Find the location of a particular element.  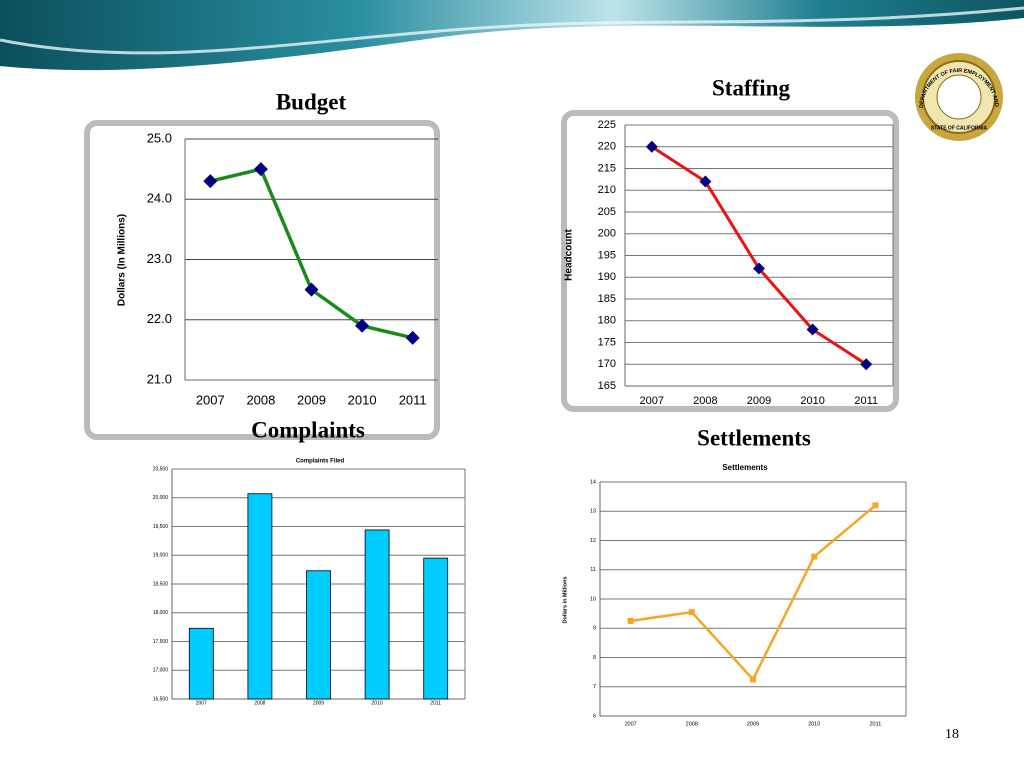

y-tick-label: 19,000 is located at coordinates (161, 556).